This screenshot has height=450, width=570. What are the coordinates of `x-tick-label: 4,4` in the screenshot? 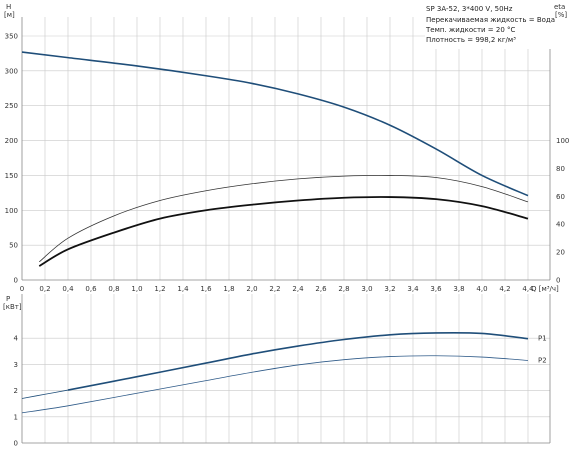 It's located at (528, 289).